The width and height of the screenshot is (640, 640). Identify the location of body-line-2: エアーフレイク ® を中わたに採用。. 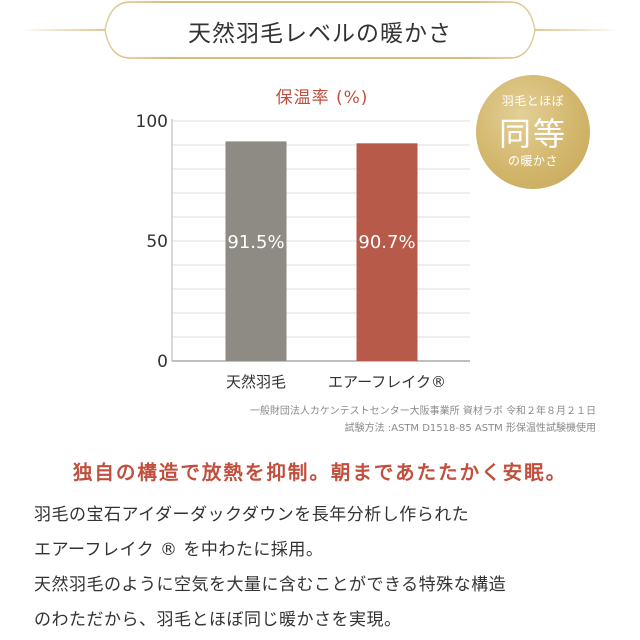
(179, 550).